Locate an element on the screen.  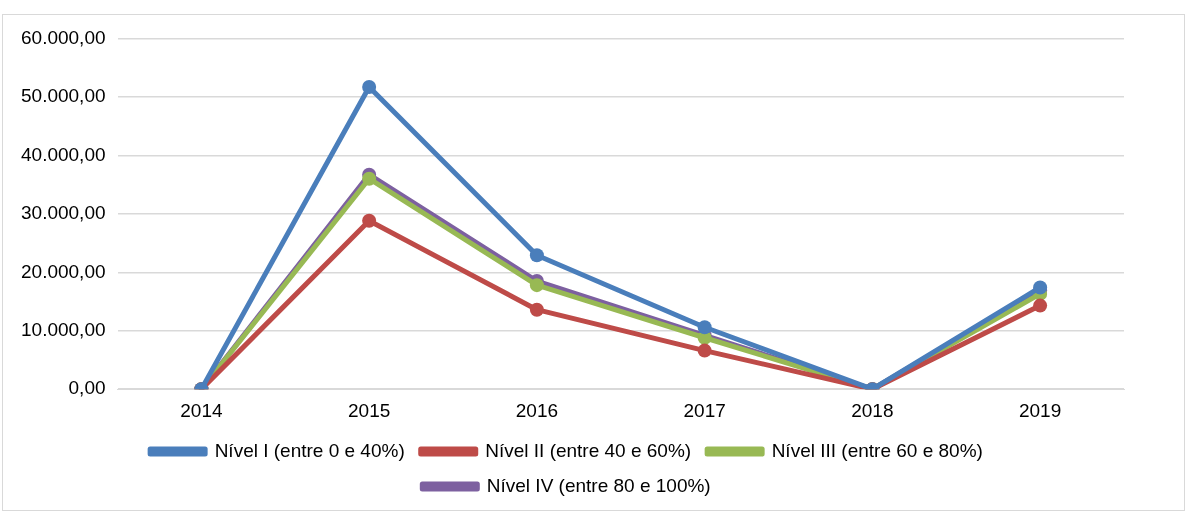
y-tick-label: 60.000,00 is located at coordinates (63, 37).